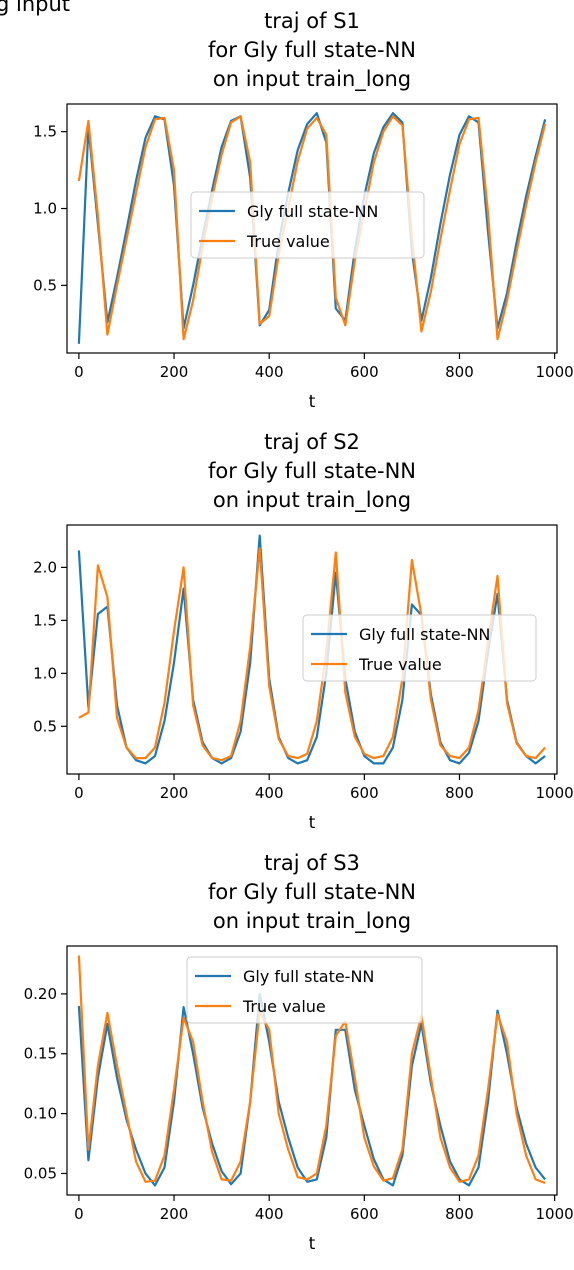 Image resolution: width=574 pixels, height=1270 pixels. What do you see at coordinates (45, 567) in the screenshot?
I see `y-tick-label: 2.0` at bounding box center [45, 567].